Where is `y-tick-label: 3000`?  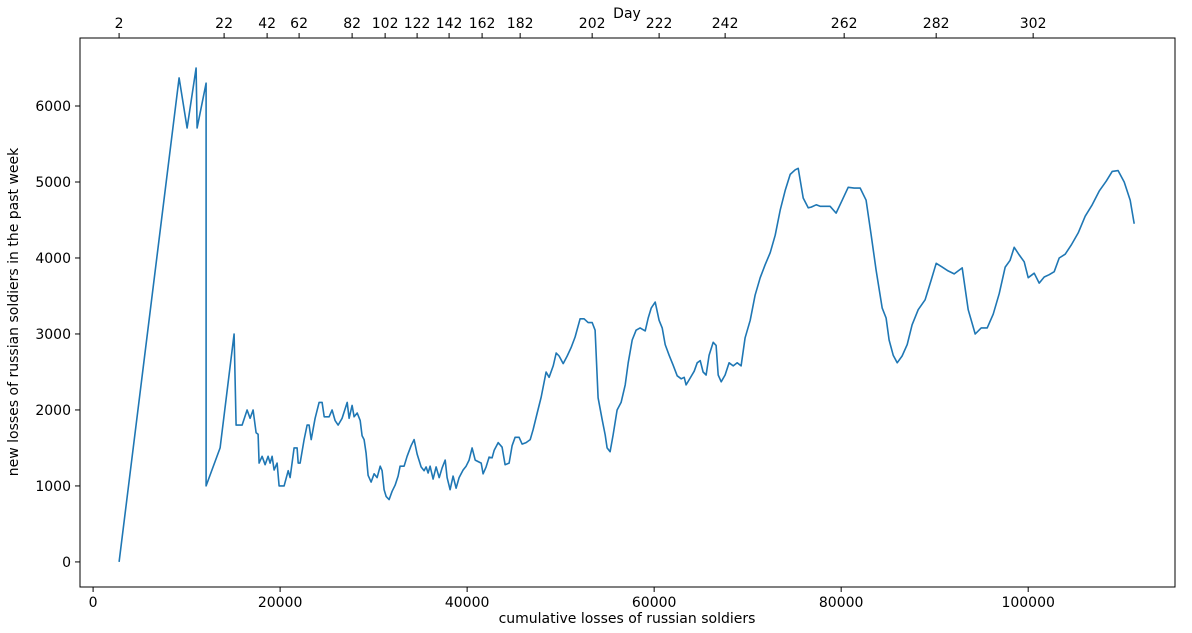
y-tick-label: 3000 is located at coordinates (53, 335).